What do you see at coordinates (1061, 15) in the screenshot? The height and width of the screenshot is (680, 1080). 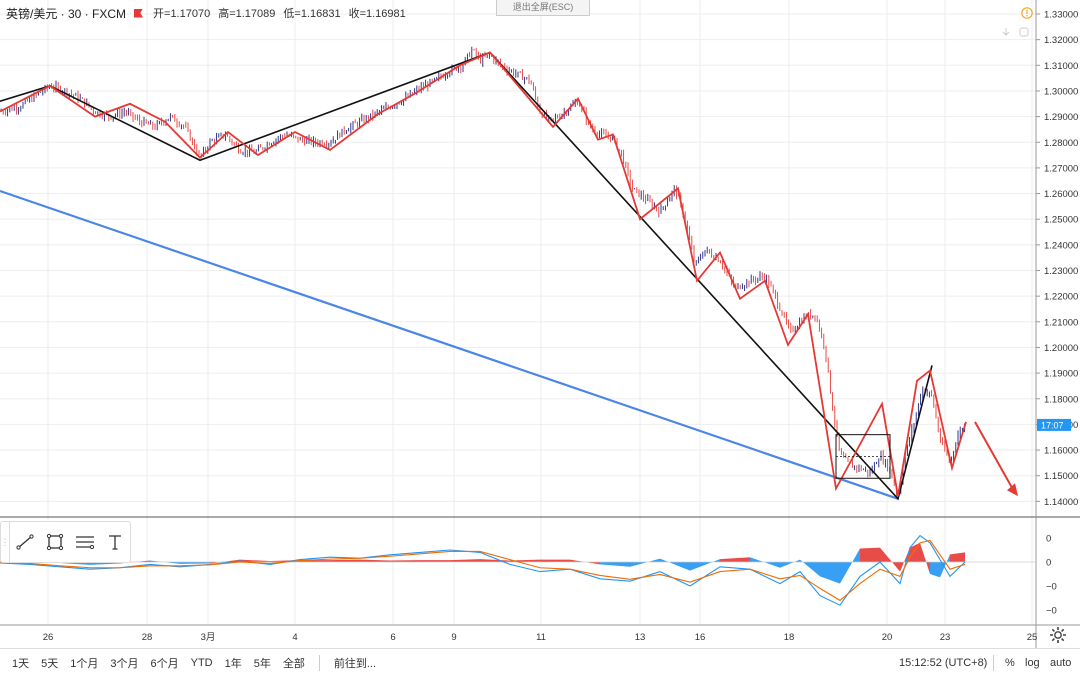 I see `price-tick-label: 1.33000` at bounding box center [1061, 15].